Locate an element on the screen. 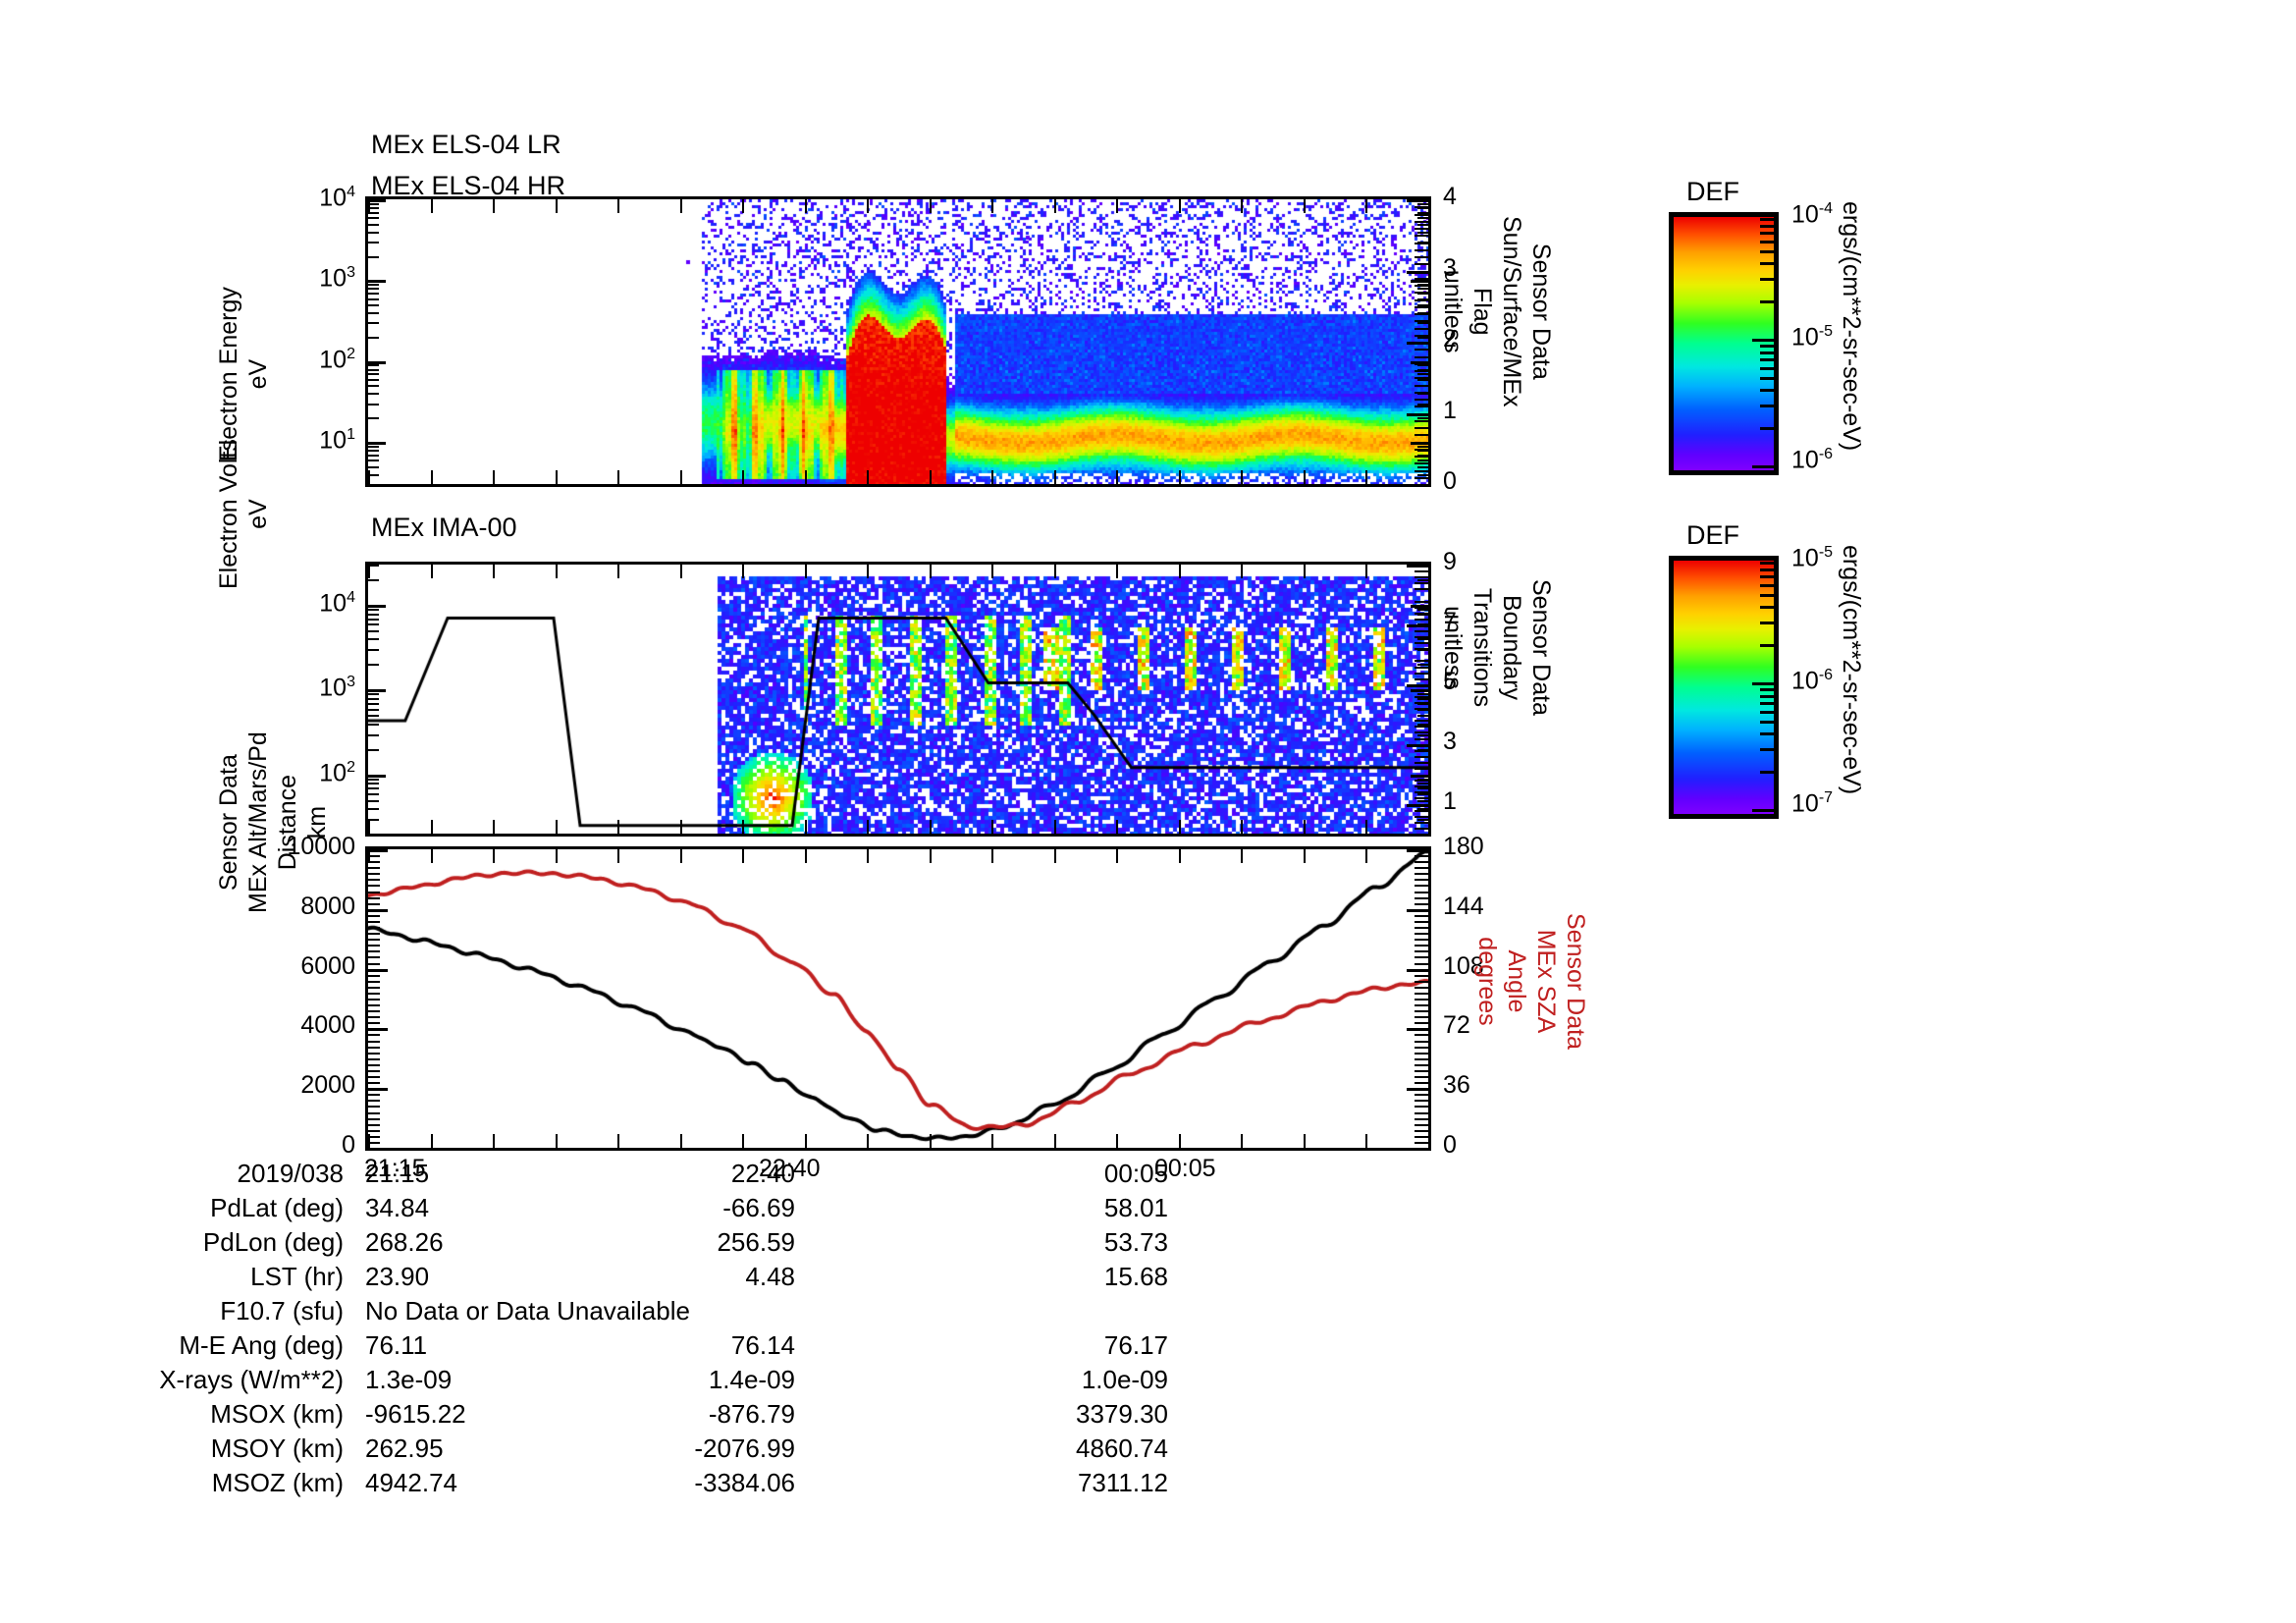 The width and height of the screenshot is (2296, 1623). panel2-ytick-3: 10³ is located at coordinates (337, 688).